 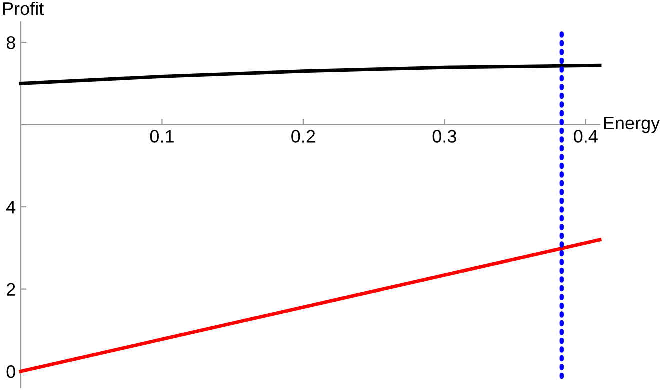 I want to click on x-axis-title: Energy, so click(x=632, y=125).